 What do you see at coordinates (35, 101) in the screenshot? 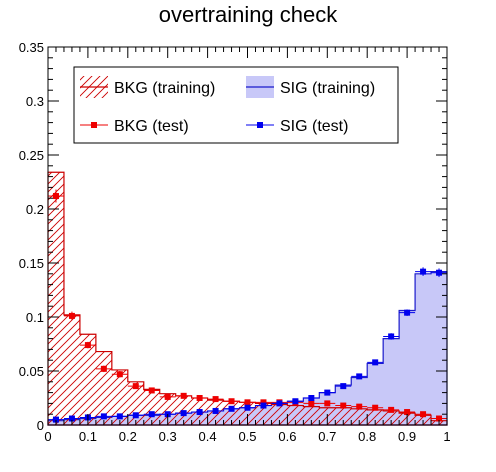
I see `y-tick-label: 0.3` at bounding box center [35, 101].